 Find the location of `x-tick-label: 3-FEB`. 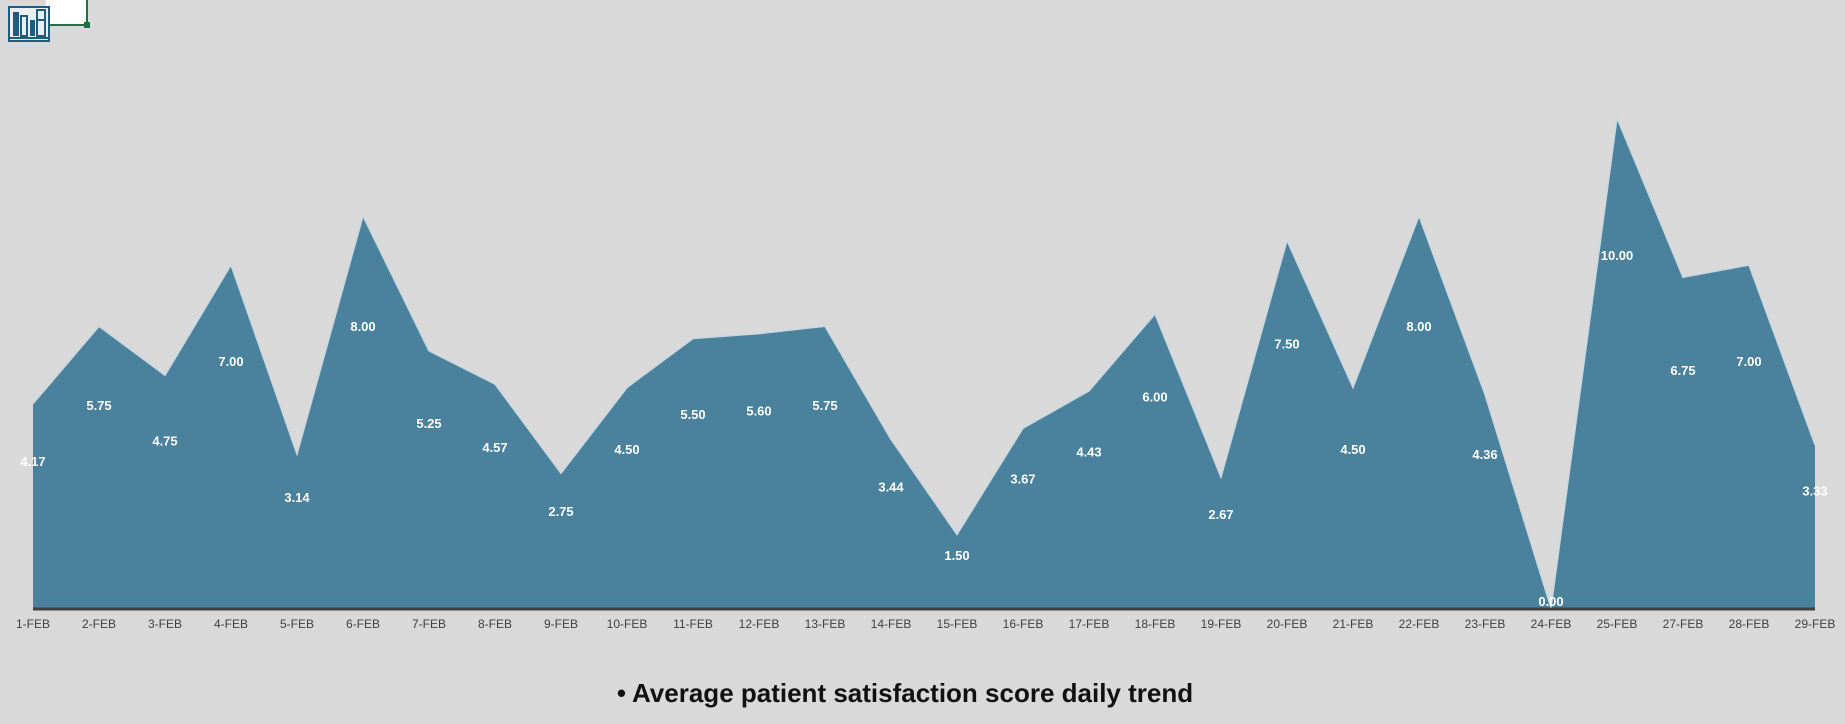

x-tick-label: 3-FEB is located at coordinates (165, 624).